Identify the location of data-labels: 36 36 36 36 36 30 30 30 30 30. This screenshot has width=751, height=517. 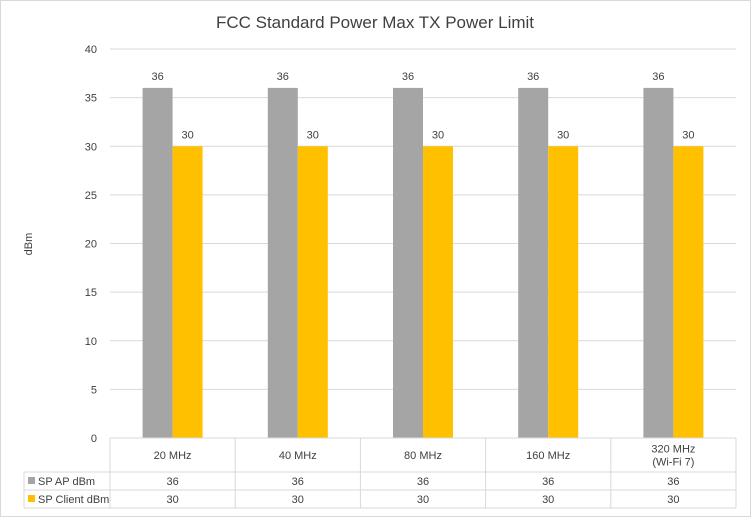
(422, 106).